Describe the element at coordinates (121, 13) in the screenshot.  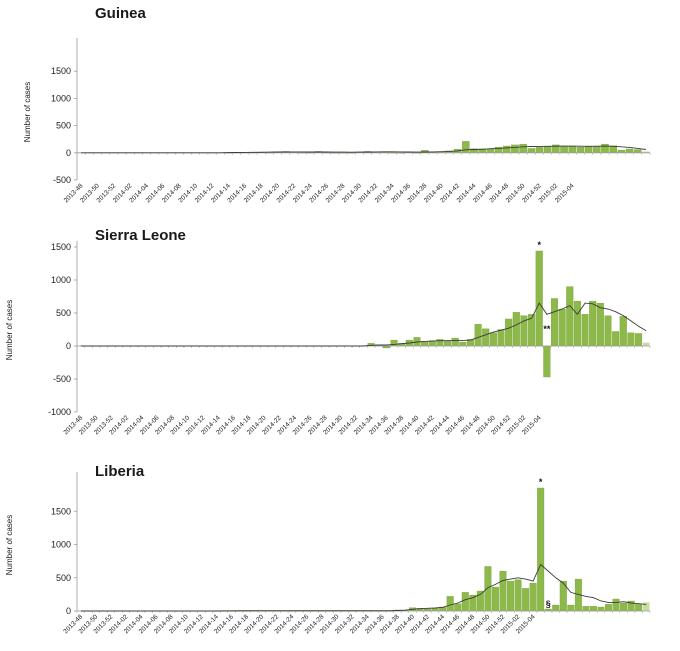
I see `panel-title: Guinea` at that location.